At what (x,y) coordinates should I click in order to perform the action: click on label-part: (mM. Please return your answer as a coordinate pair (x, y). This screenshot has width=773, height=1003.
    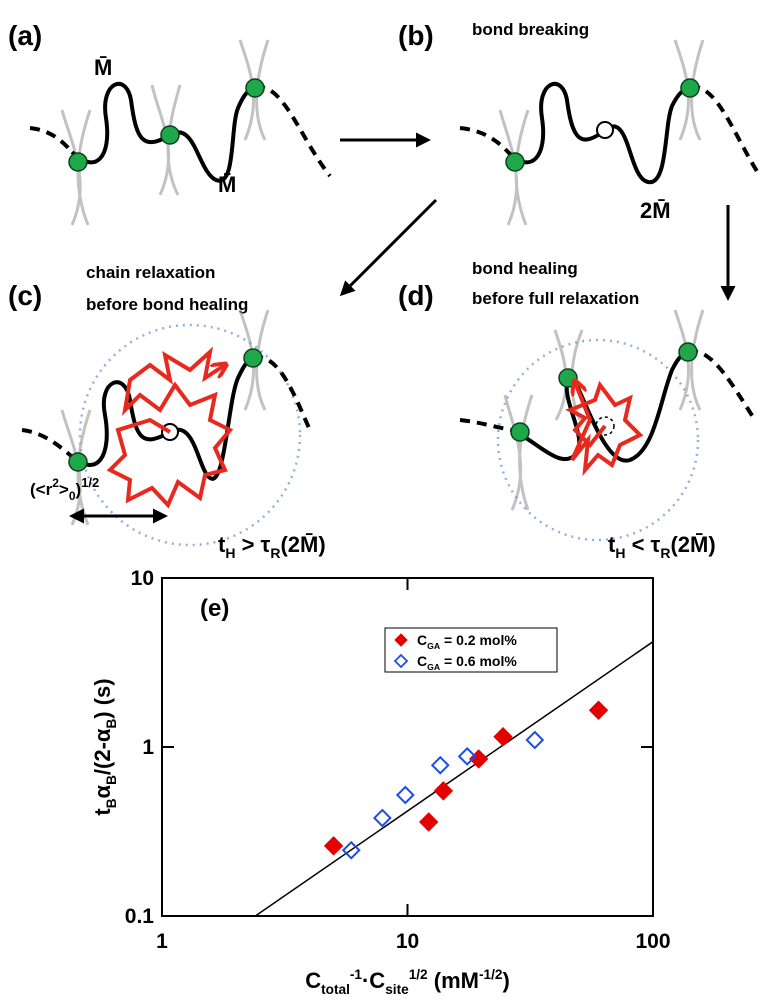
    Looking at the image, I should click on (453, 980).